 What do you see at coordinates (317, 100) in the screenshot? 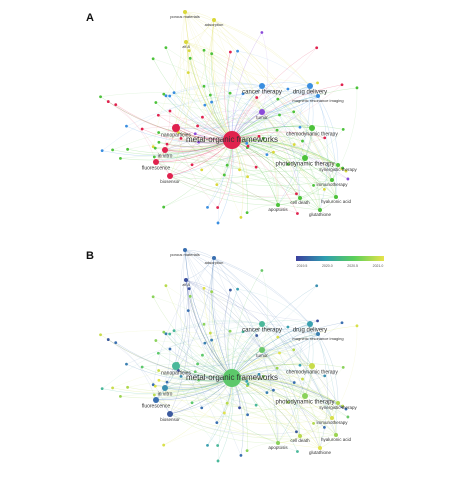
I see `node-label: magnetic resonance imaging` at bounding box center [317, 100].